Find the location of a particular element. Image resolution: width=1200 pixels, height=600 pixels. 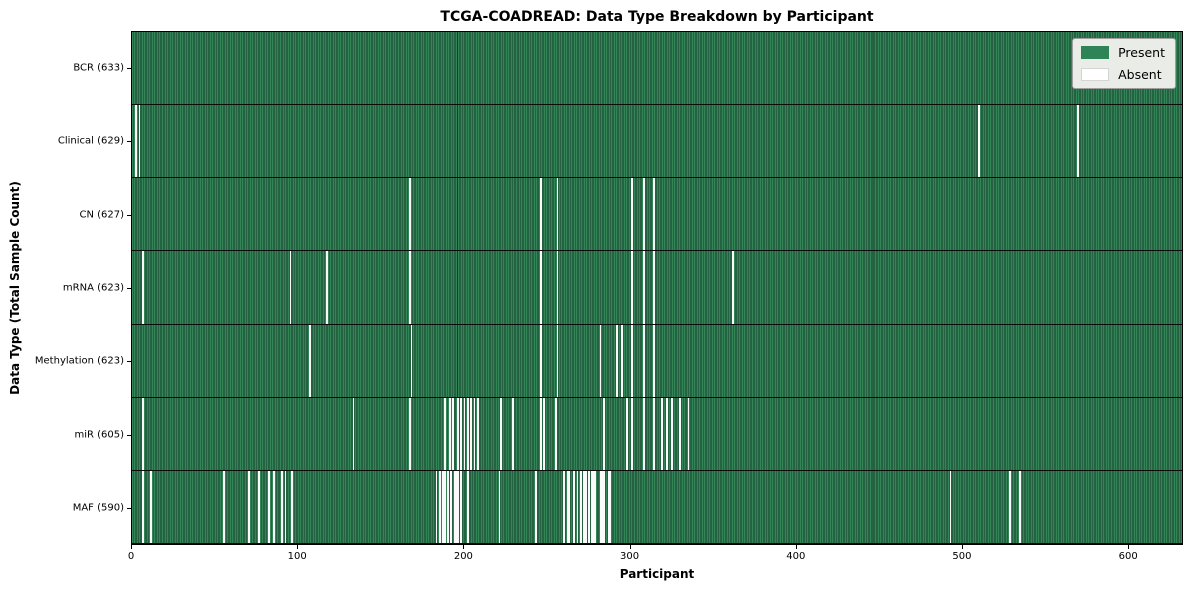

heatmap-row-cn is located at coordinates (657, 215).